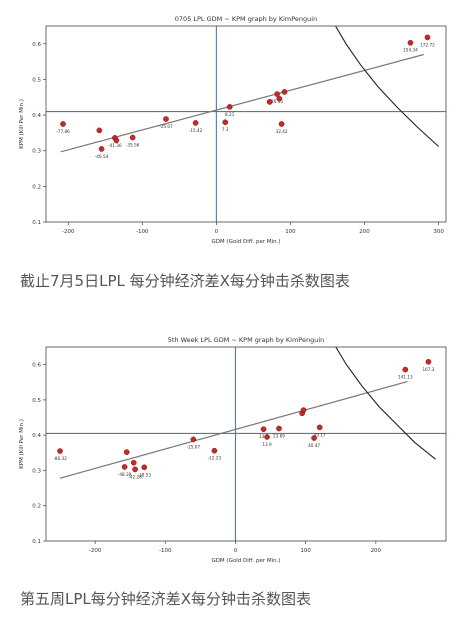 Image resolution: width=474 pixels, height=639 pixels. What do you see at coordinates (428, 369) in the screenshot?
I see `data-label: 167.3` at bounding box center [428, 369].